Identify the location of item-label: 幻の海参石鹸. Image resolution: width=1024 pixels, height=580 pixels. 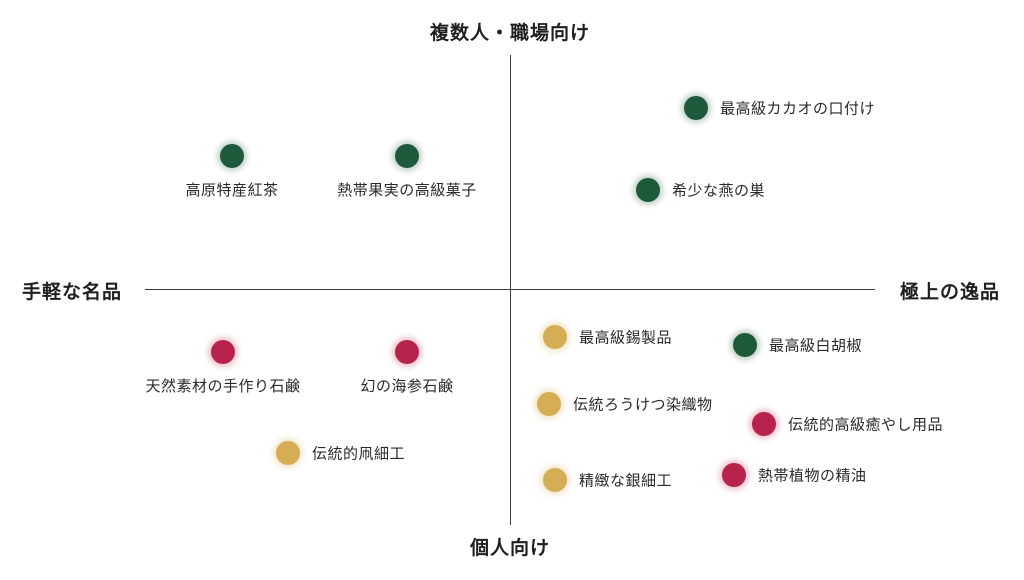
(407, 386).